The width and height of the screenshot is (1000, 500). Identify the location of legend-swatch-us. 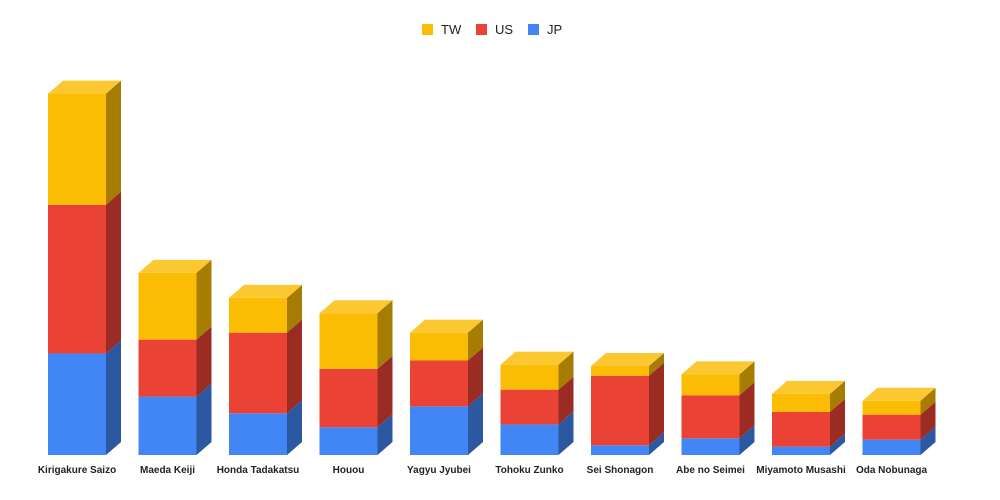
(481, 29).